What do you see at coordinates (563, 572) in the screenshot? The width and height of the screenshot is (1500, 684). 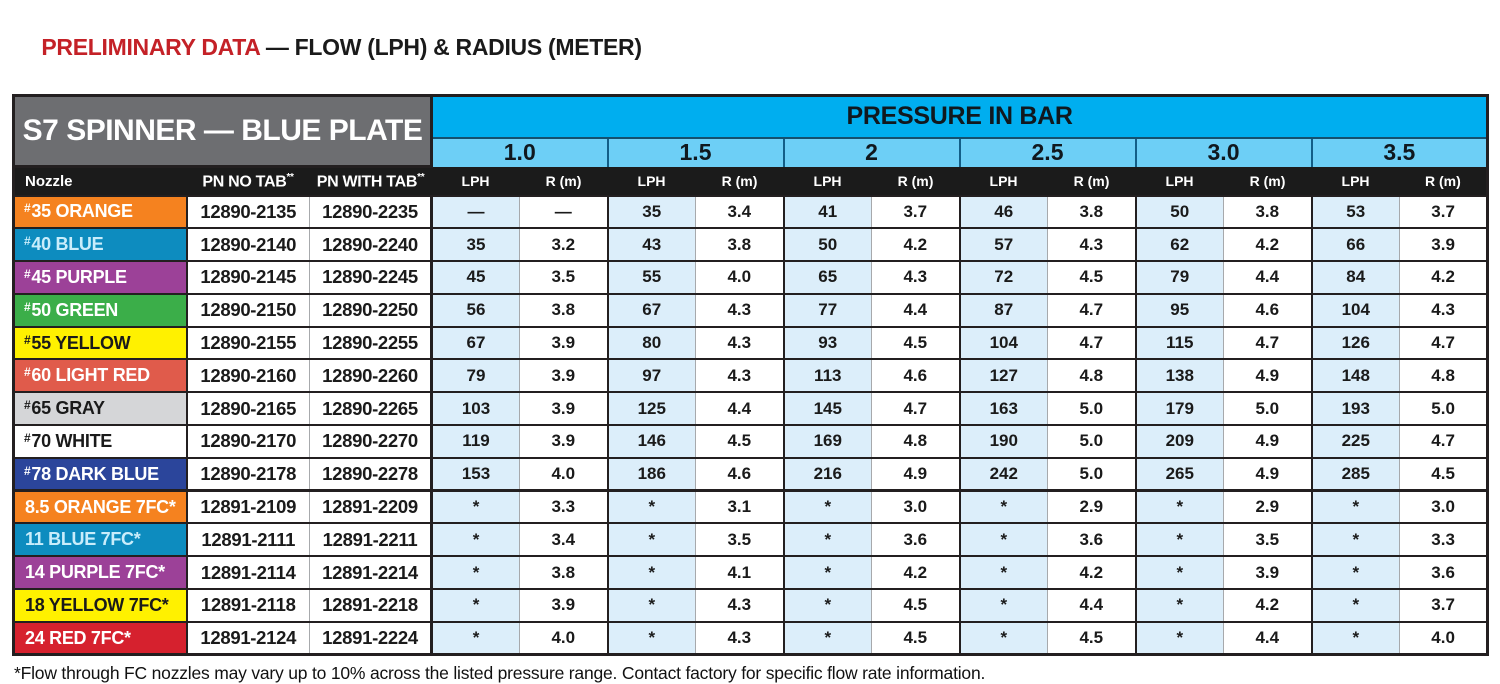 I see `radius-value-cell: 3.8` at bounding box center [563, 572].